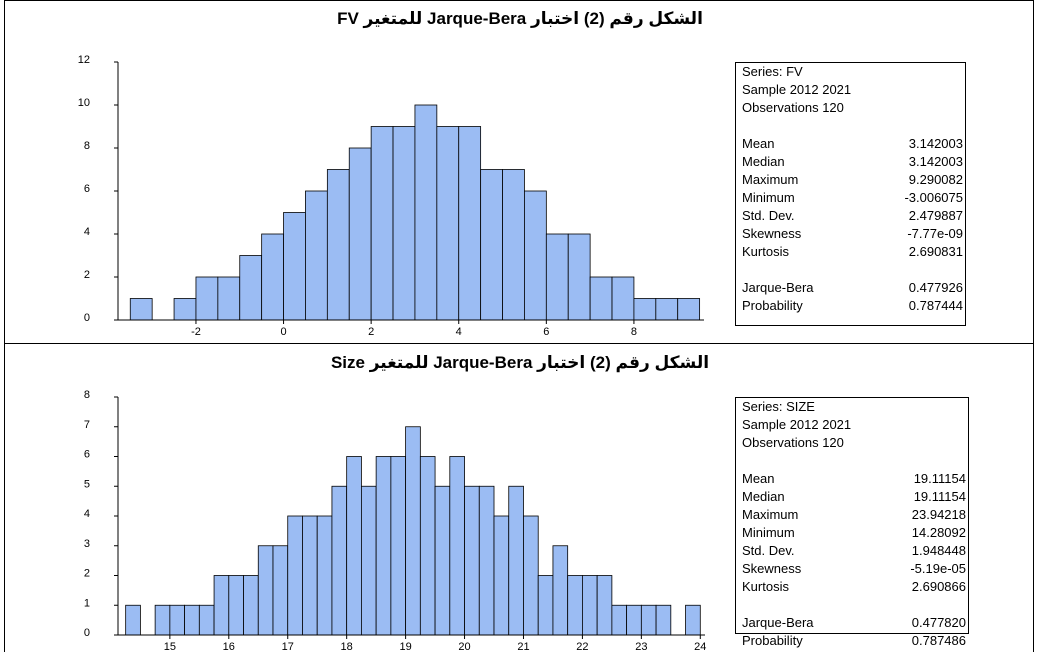 This screenshot has width=1040, height=652. Describe the element at coordinates (546, 332) in the screenshot. I see `x-tick-label: 6` at that location.